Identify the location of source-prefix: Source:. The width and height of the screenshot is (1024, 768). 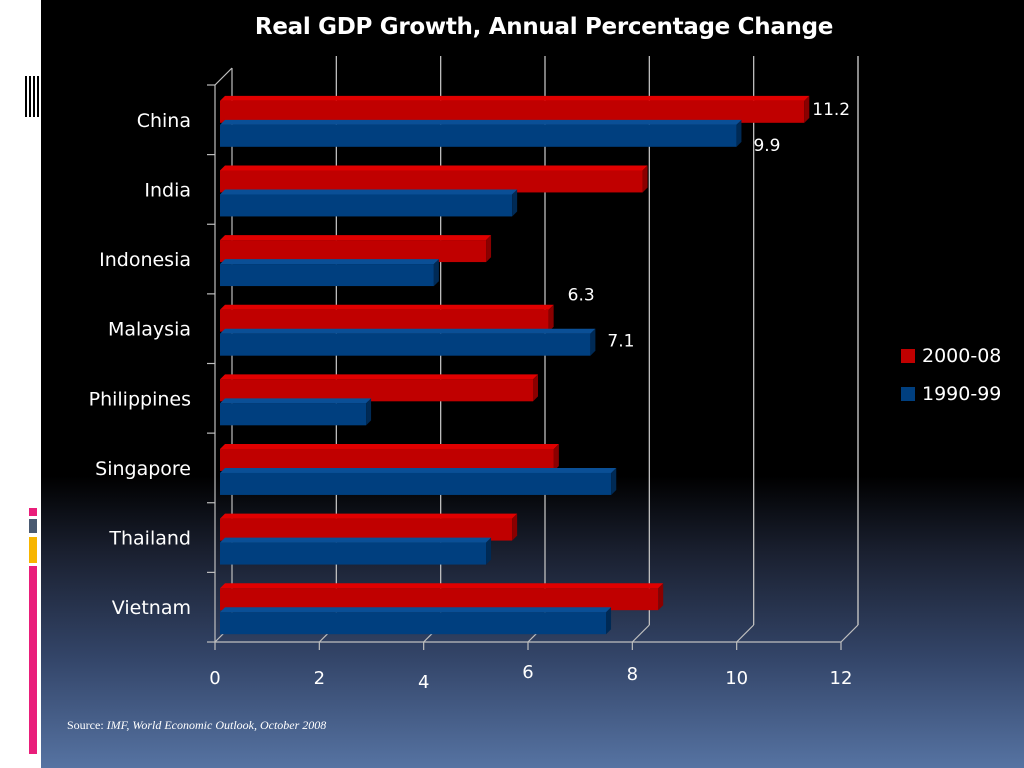
(87, 725).